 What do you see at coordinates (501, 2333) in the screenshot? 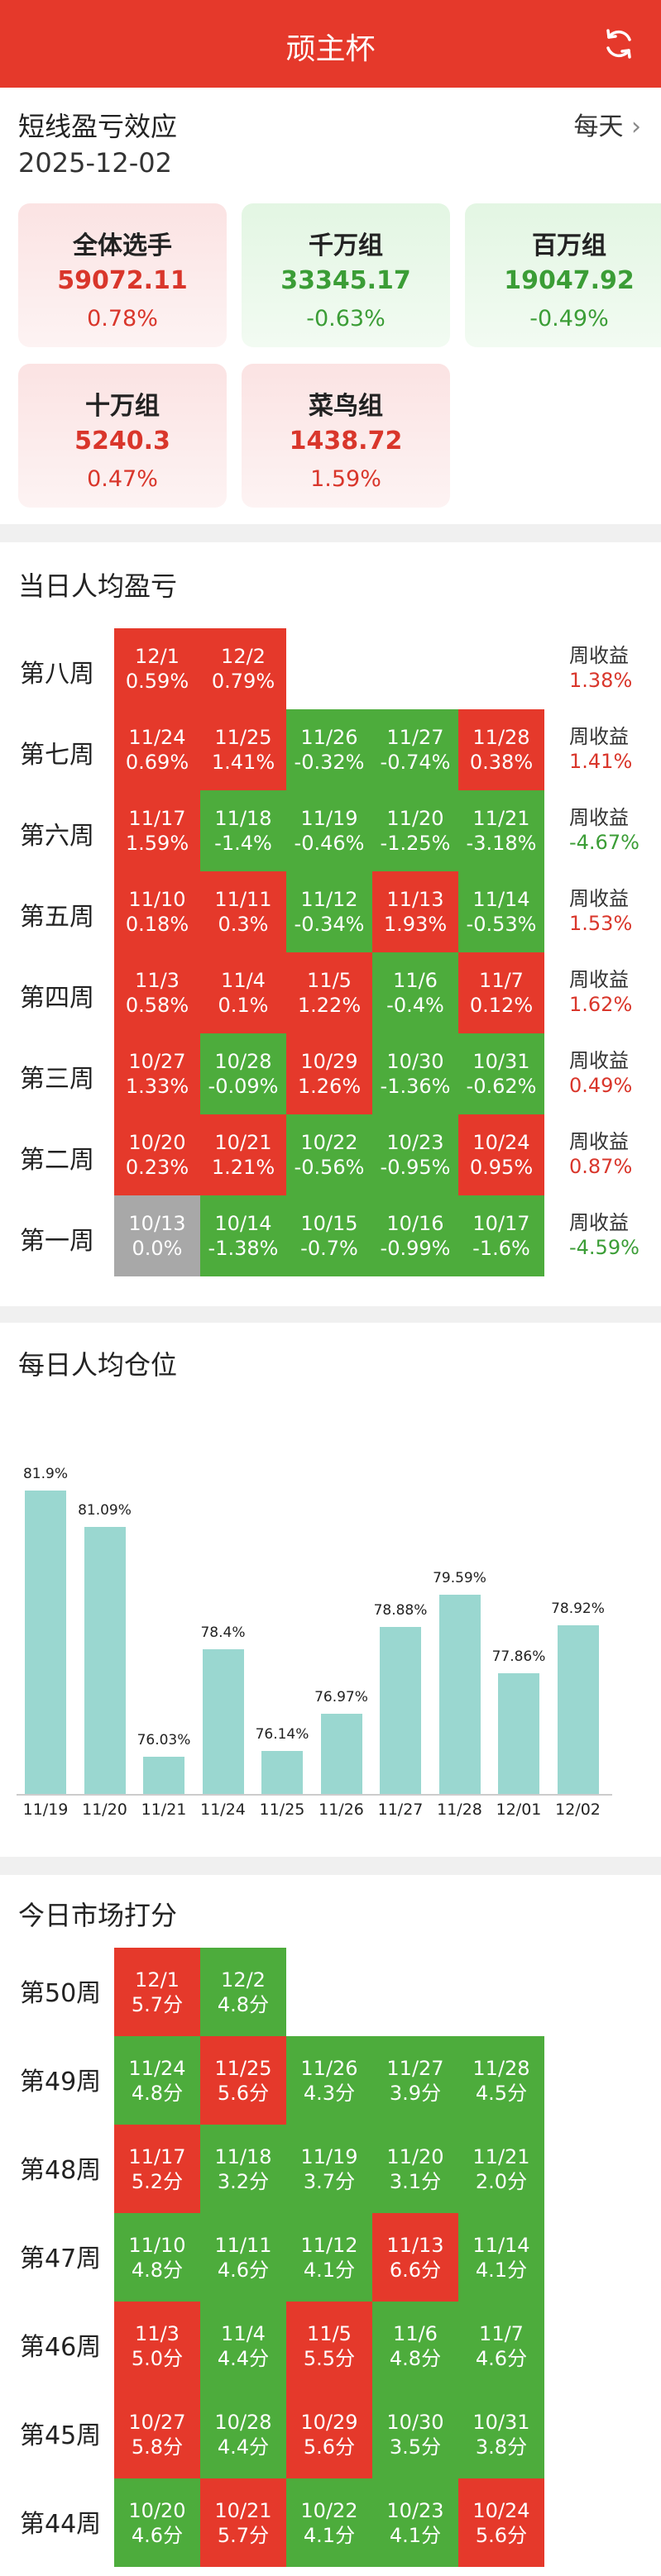
I see `day-date: 11/7` at bounding box center [501, 2333].